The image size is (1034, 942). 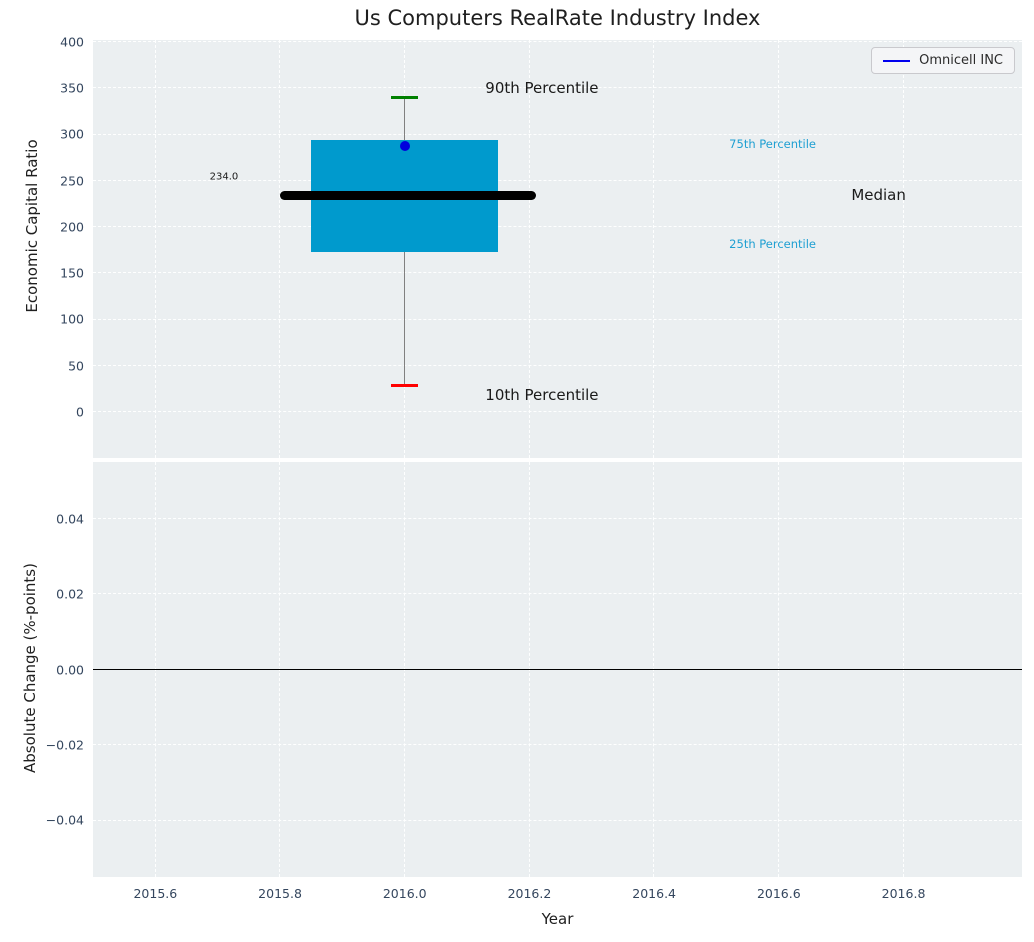 What do you see at coordinates (30, 668) in the screenshot?
I see `bottom-y-axis-label: Absolute Change (%-points)` at bounding box center [30, 668].